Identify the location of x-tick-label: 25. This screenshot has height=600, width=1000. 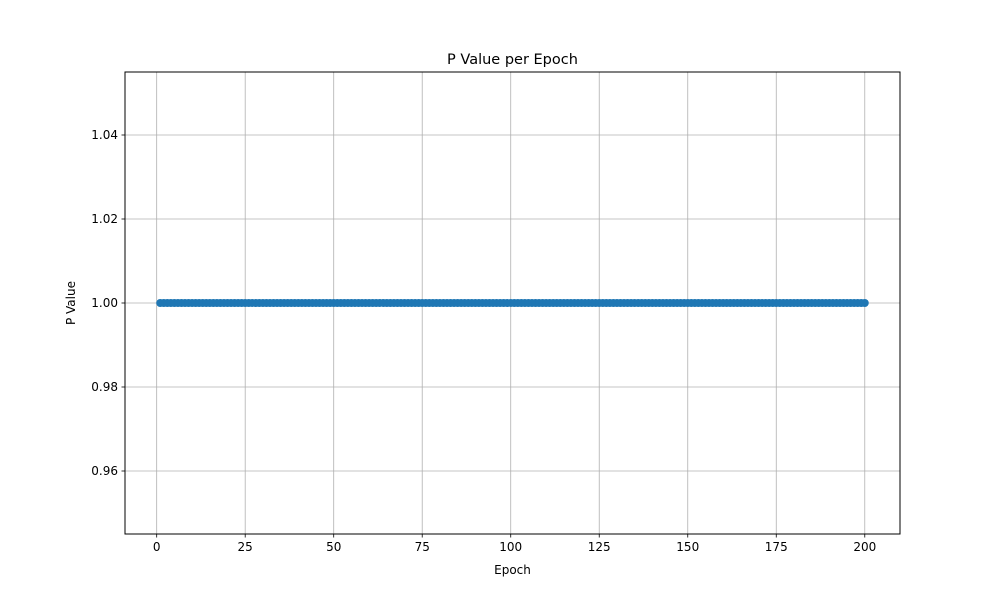
(245, 547).